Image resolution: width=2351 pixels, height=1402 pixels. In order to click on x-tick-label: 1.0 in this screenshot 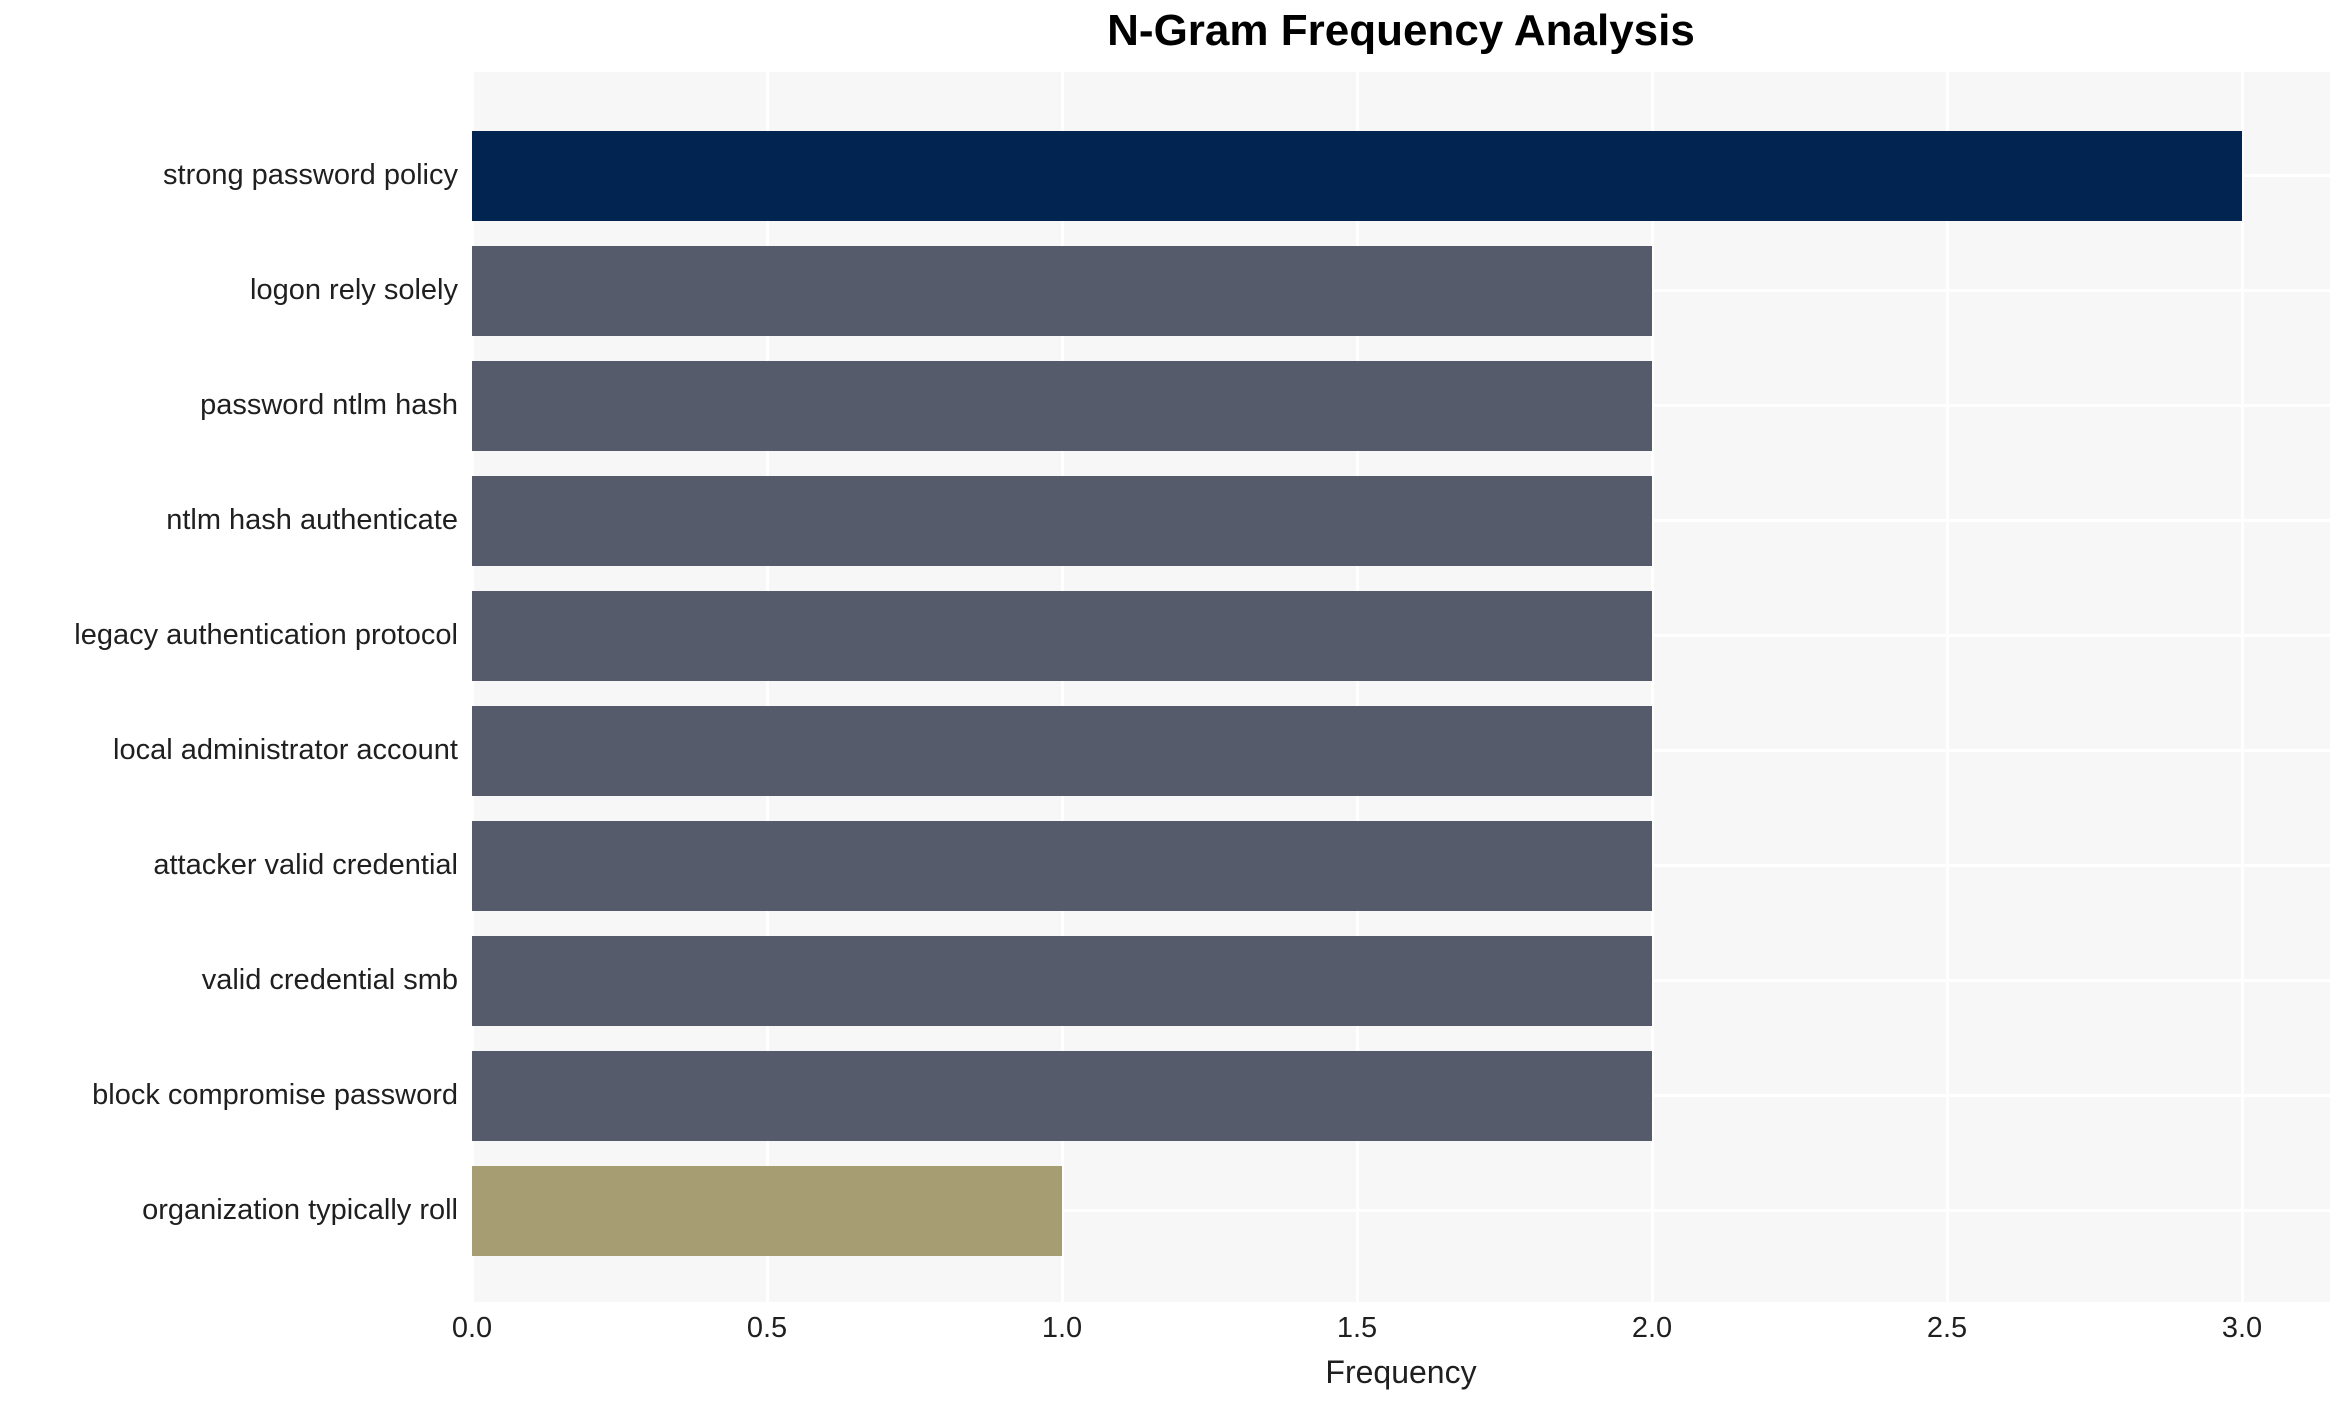, I will do `click(1062, 1328)`.